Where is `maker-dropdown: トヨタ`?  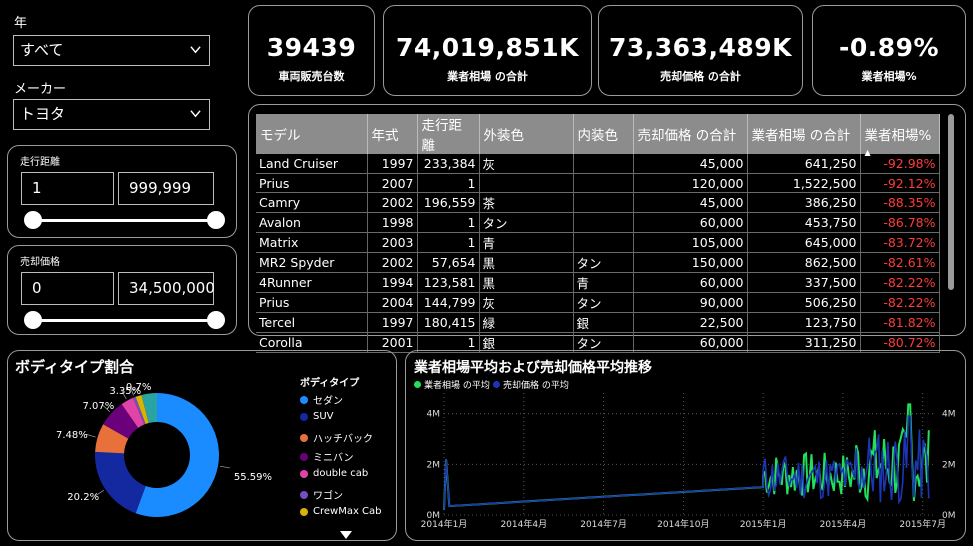
maker-dropdown: トヨタ is located at coordinates (111, 114).